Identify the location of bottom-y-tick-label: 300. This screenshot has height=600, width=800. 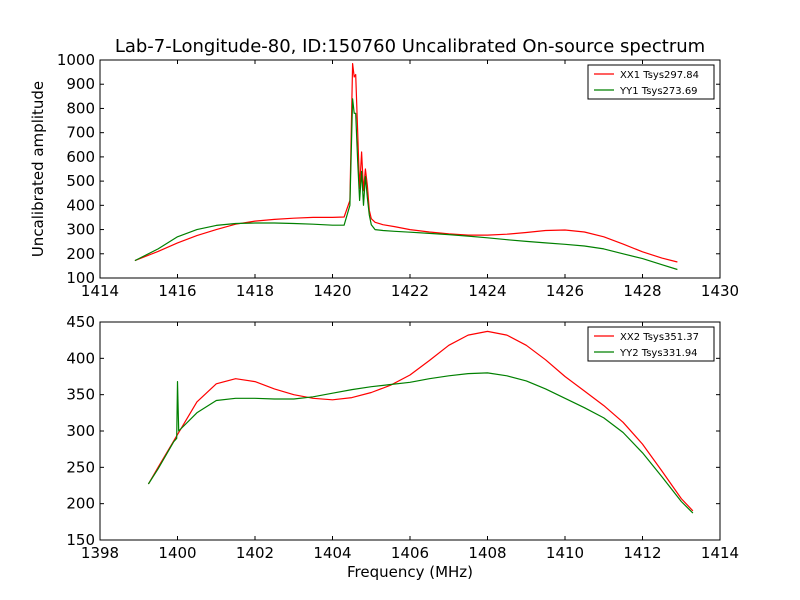
(80, 431).